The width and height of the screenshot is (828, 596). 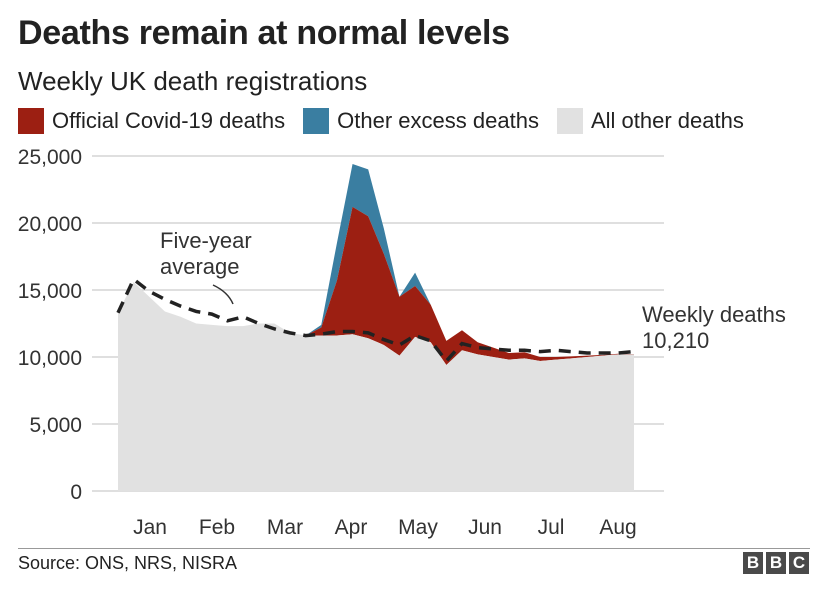 What do you see at coordinates (223, 294) in the screenshot?
I see `annotation-leader-line` at bounding box center [223, 294].